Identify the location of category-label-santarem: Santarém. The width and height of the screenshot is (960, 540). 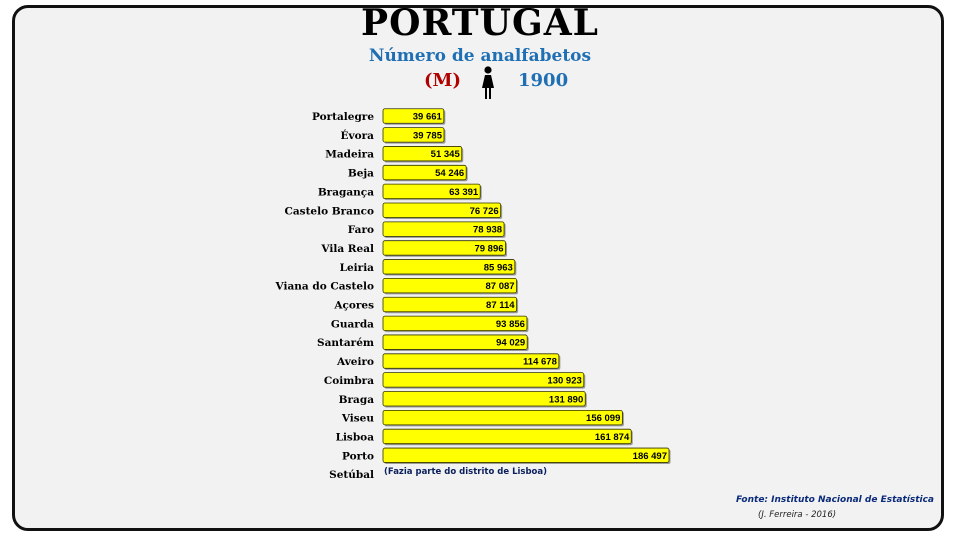
(345, 343).